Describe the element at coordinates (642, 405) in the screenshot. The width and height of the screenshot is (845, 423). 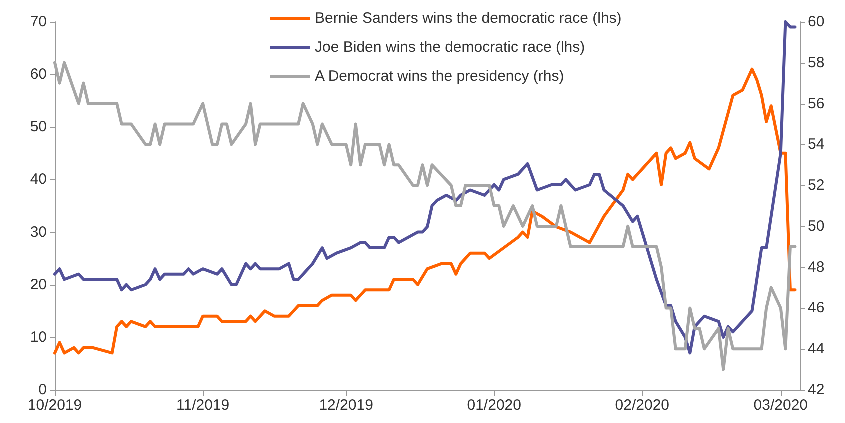
I see `x-tick-label: 02/2020` at that location.